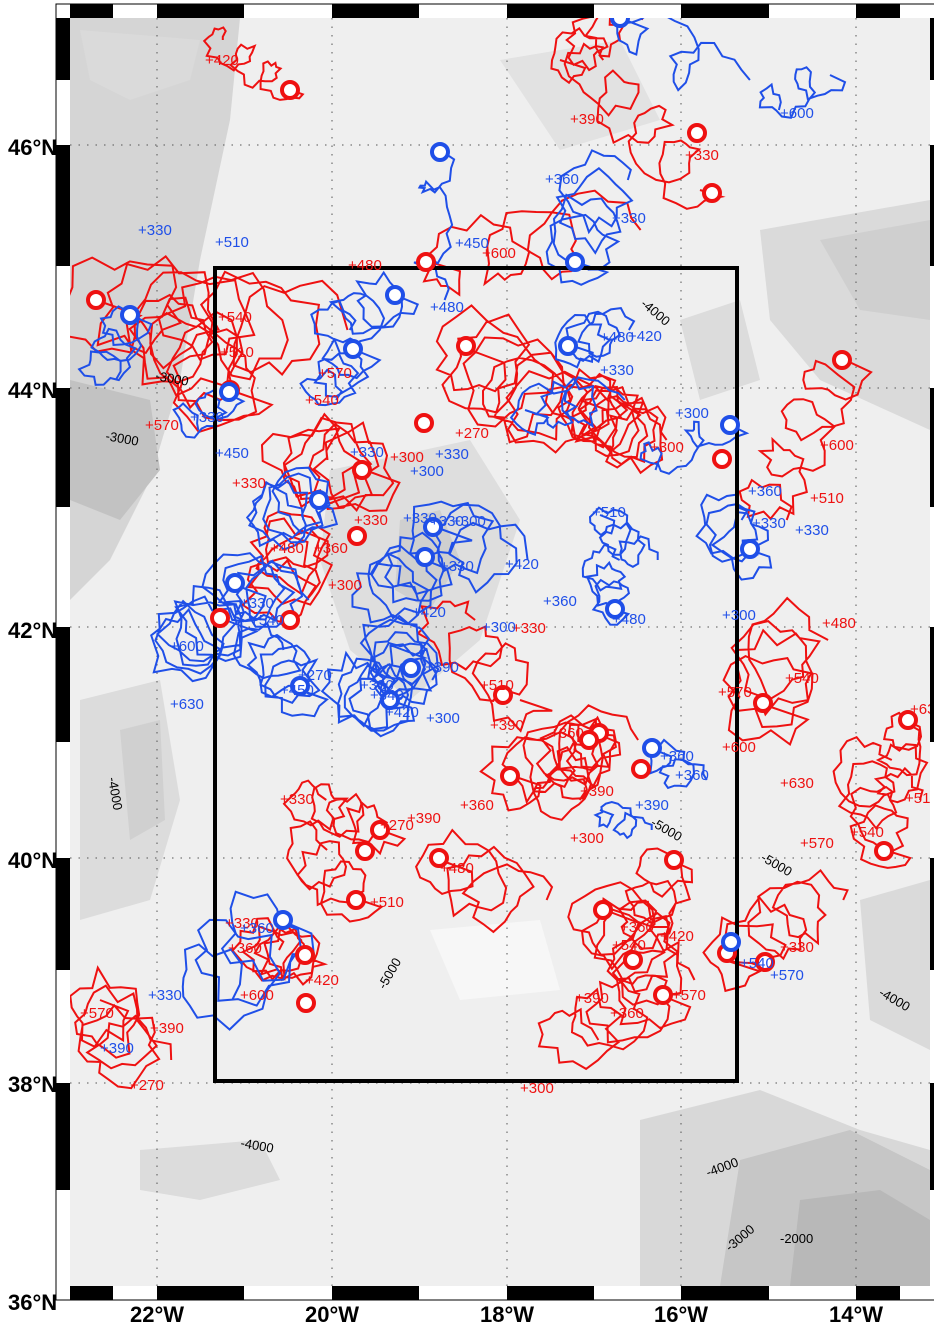  Describe the element at coordinates (187, 646) in the screenshot. I see `cyclonic-day-label: +600` at that location.